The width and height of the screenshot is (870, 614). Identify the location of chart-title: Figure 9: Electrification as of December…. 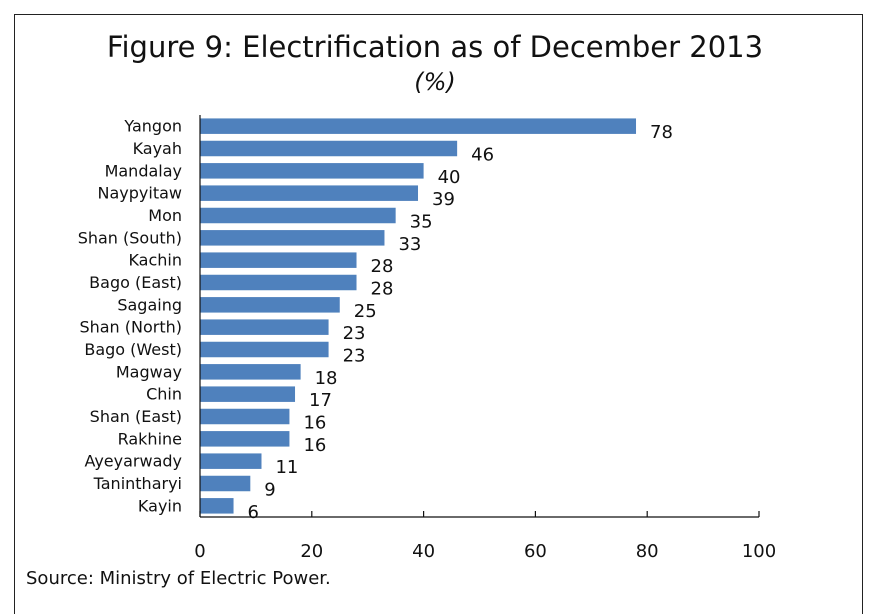
(435, 47).